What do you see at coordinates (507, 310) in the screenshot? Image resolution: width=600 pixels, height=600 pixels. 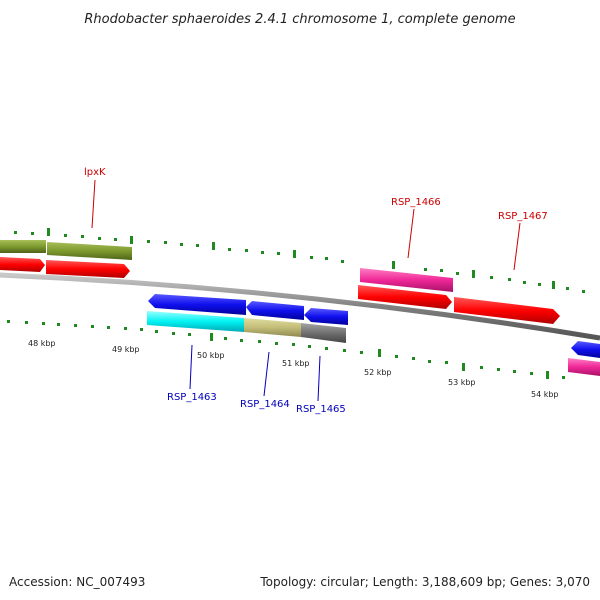 I see `gene-arrow-rsp1467` at bounding box center [507, 310].